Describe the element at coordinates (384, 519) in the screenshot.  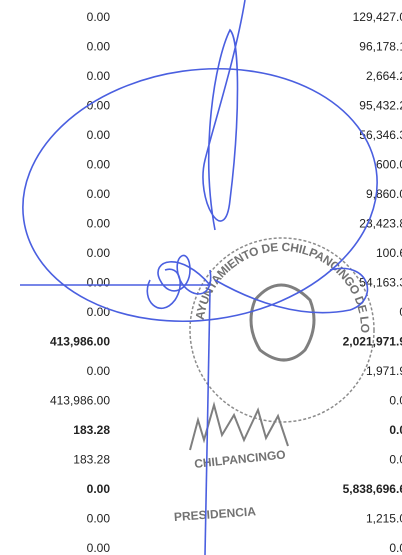
I see `right-amount: 1,215.0` at that location.